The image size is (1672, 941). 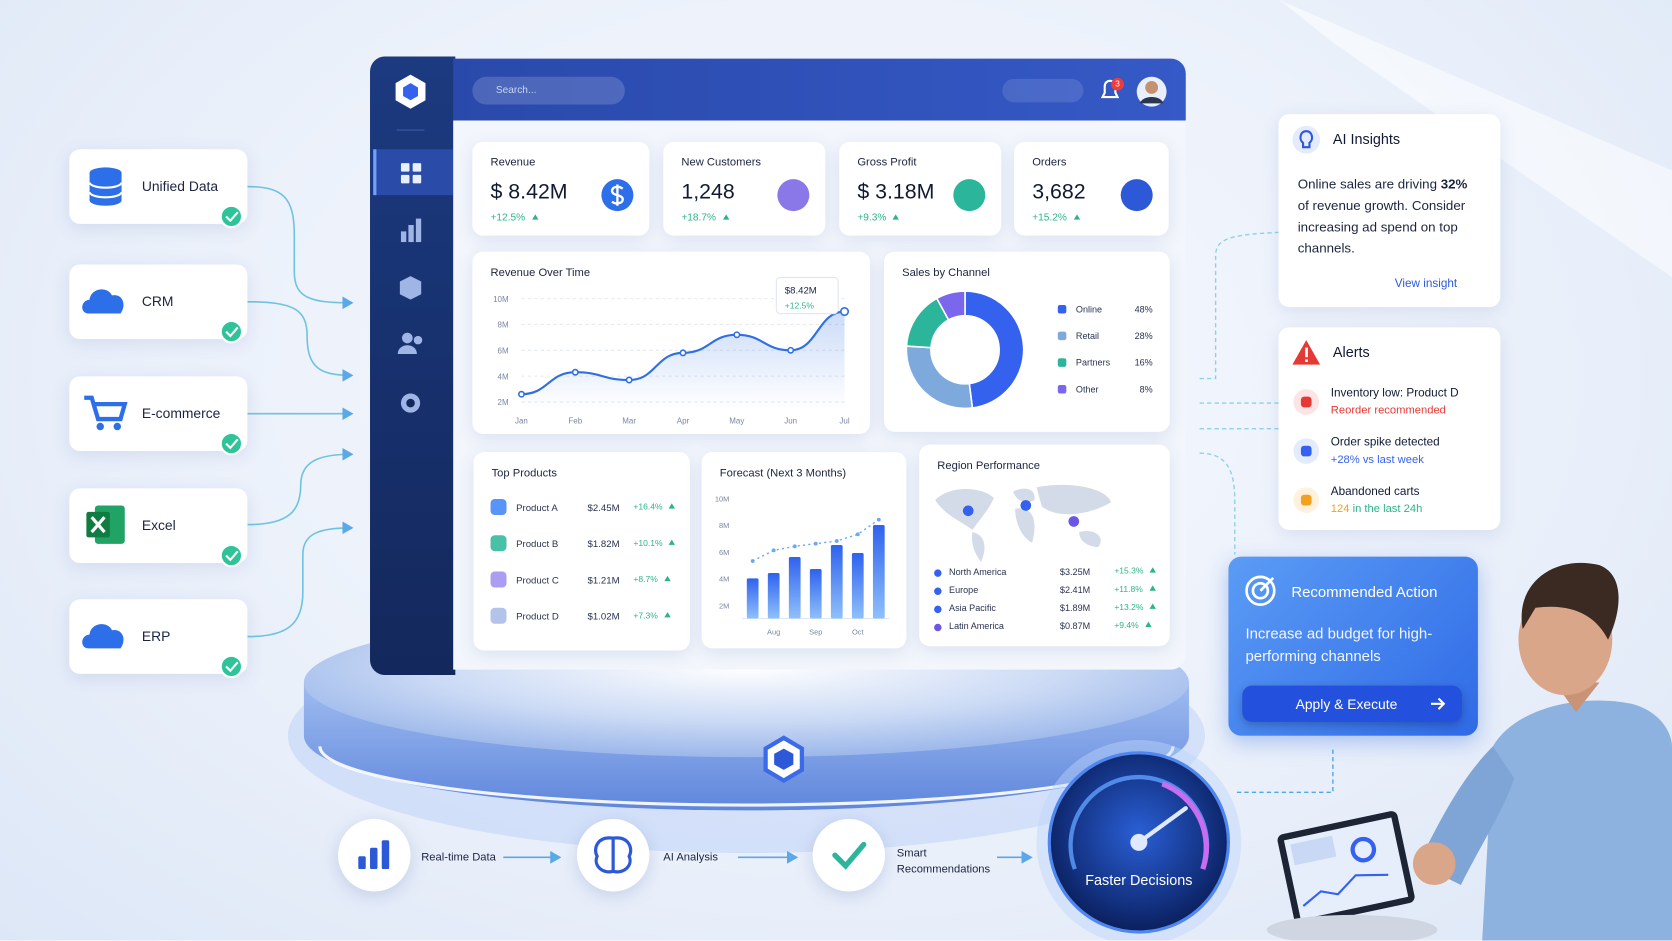 I want to click on product-value: $1.21M, so click(x=603, y=580).